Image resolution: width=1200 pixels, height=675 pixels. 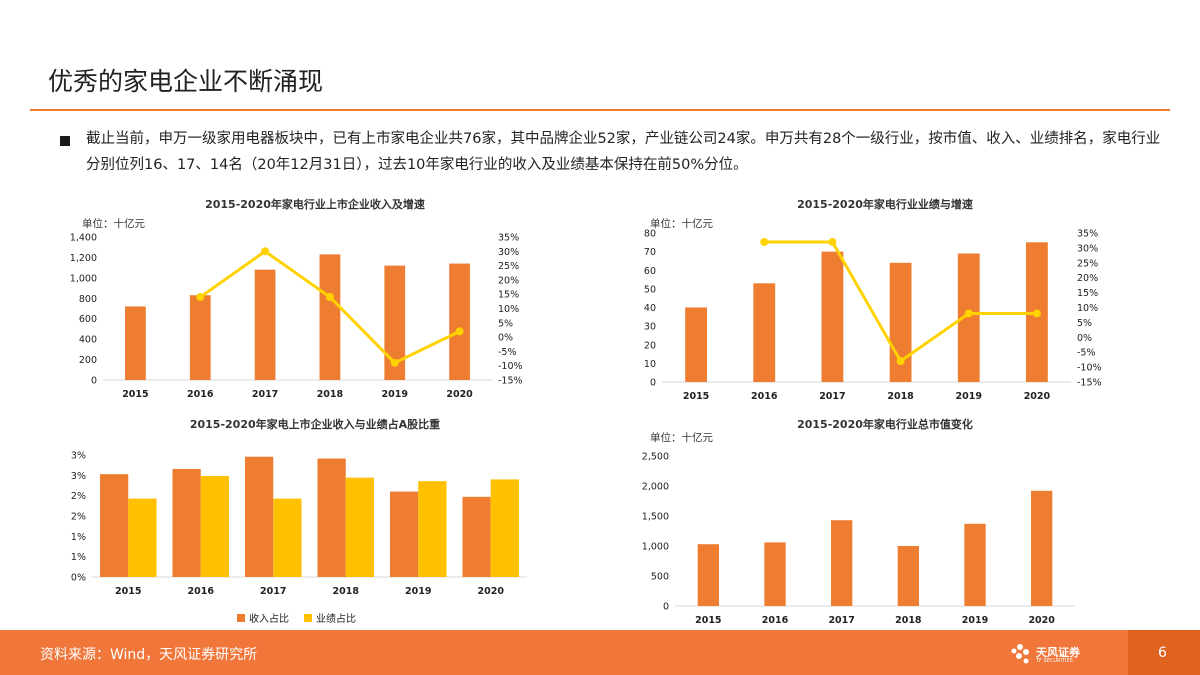 What do you see at coordinates (508, 252) in the screenshot?
I see `y2-tick-label: 30%` at bounding box center [508, 252].